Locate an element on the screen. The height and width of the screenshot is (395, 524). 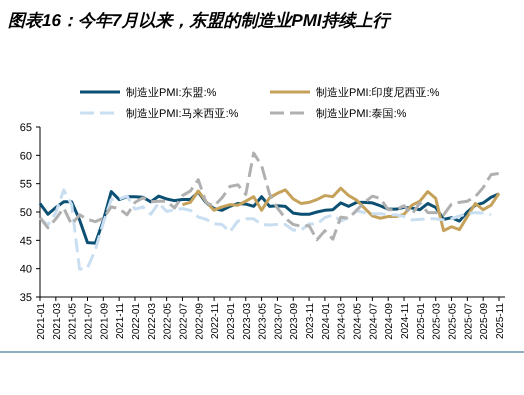
x-tick-label: 2023-05 is located at coordinates (263, 321).